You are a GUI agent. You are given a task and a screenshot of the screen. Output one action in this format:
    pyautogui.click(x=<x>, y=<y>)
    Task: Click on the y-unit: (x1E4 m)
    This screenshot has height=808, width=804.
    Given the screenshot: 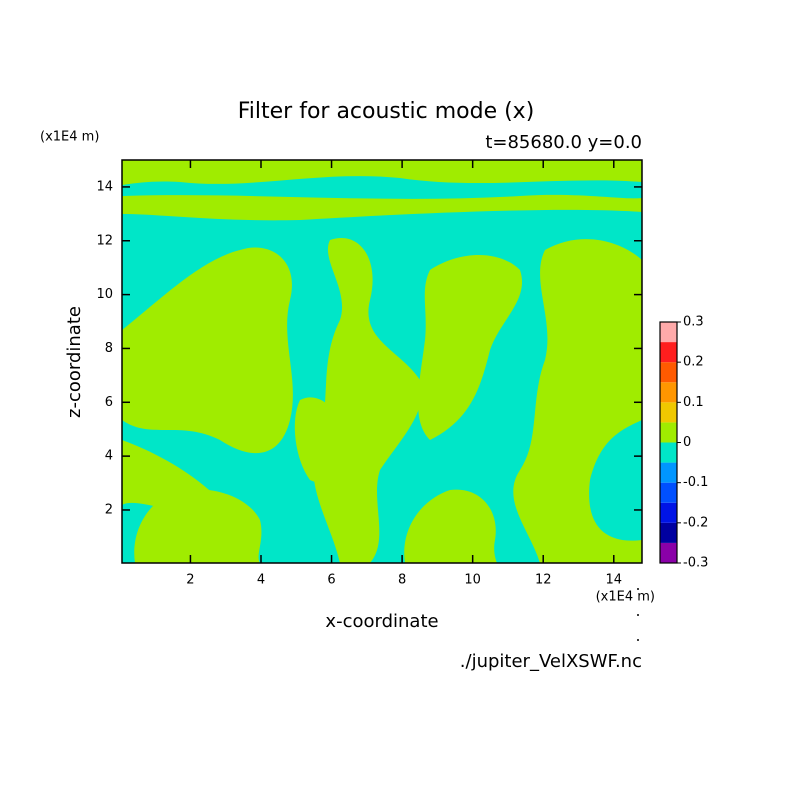 What is the action you would take?
    pyautogui.click(x=69, y=137)
    